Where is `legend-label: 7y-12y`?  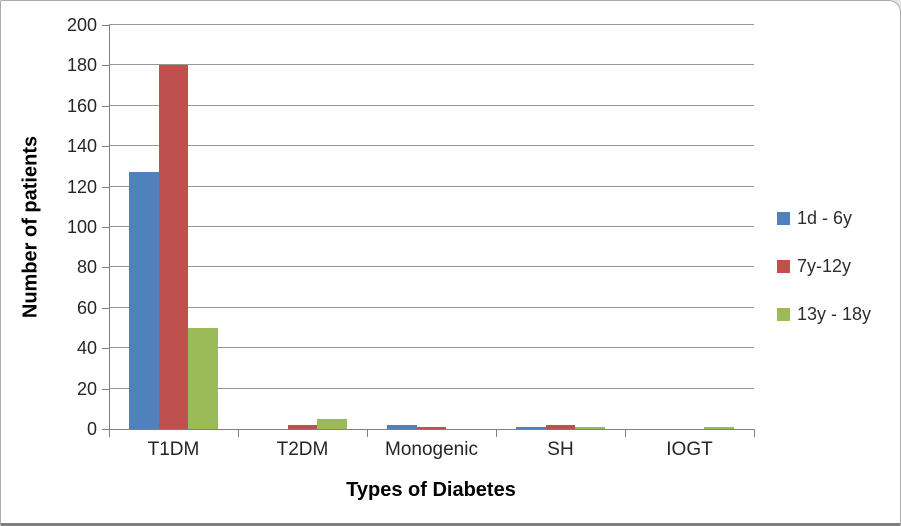
legend-label: 7y-12y is located at coordinates (824, 266).